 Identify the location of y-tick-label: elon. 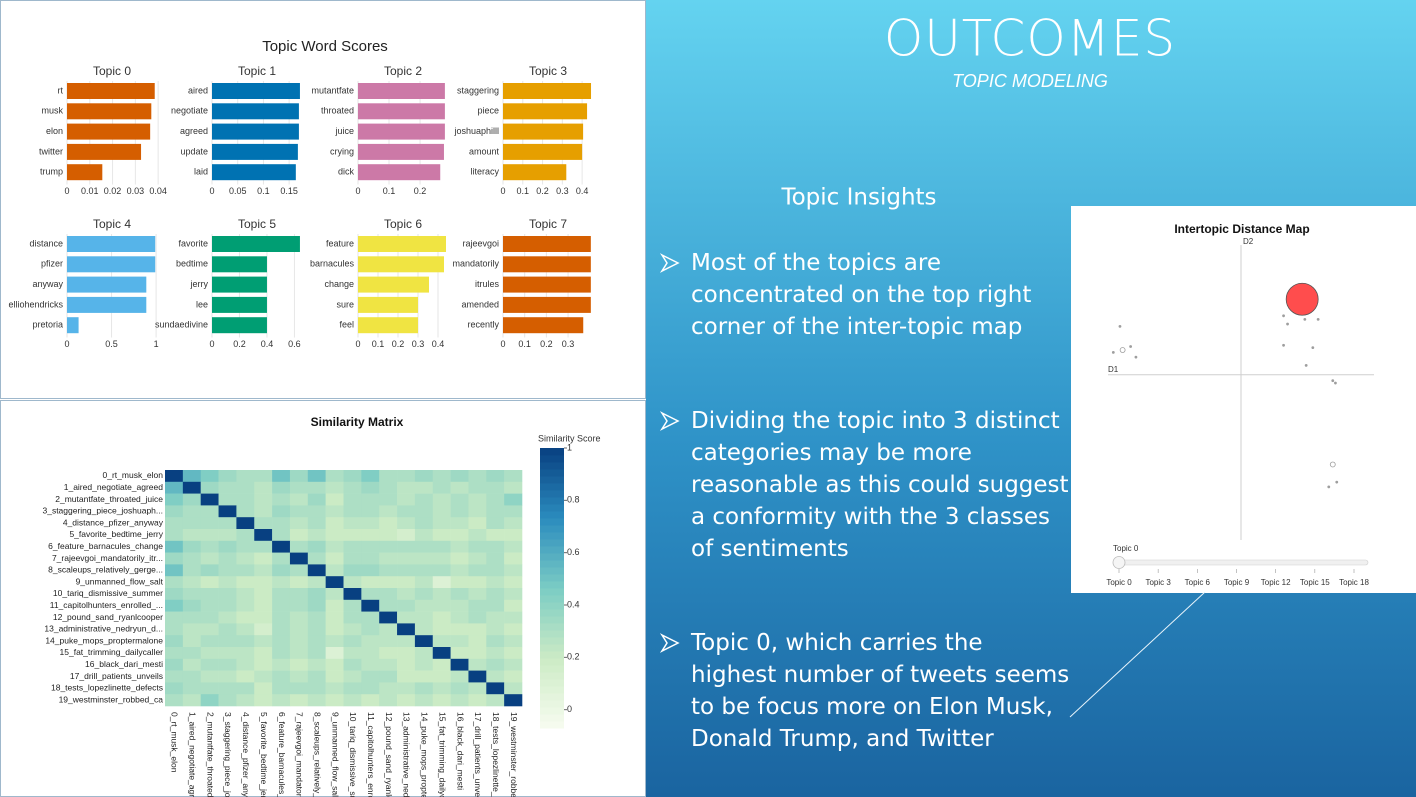
(54, 131).